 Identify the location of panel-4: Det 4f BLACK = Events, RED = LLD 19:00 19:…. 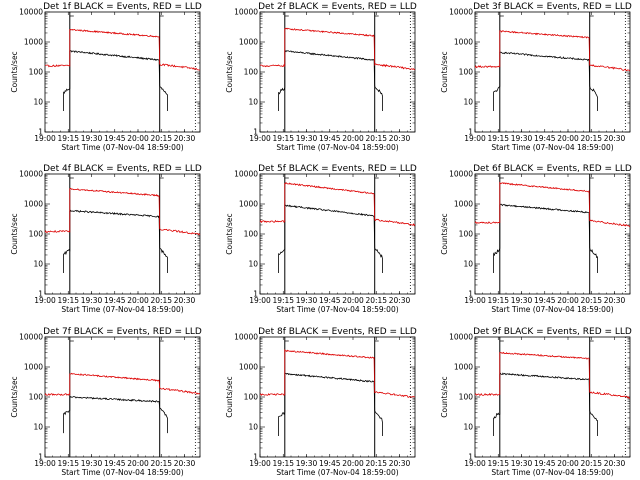
(106, 239).